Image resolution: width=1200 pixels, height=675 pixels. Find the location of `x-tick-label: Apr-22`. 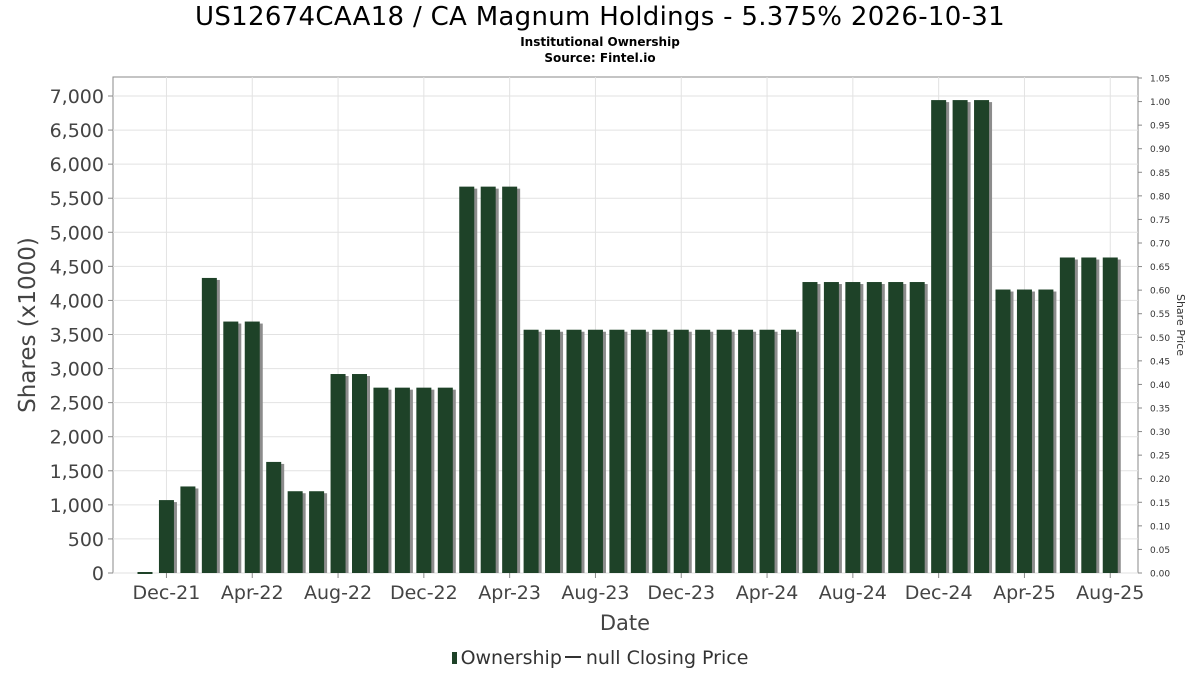

x-tick-label: Apr-22 is located at coordinates (252, 593).